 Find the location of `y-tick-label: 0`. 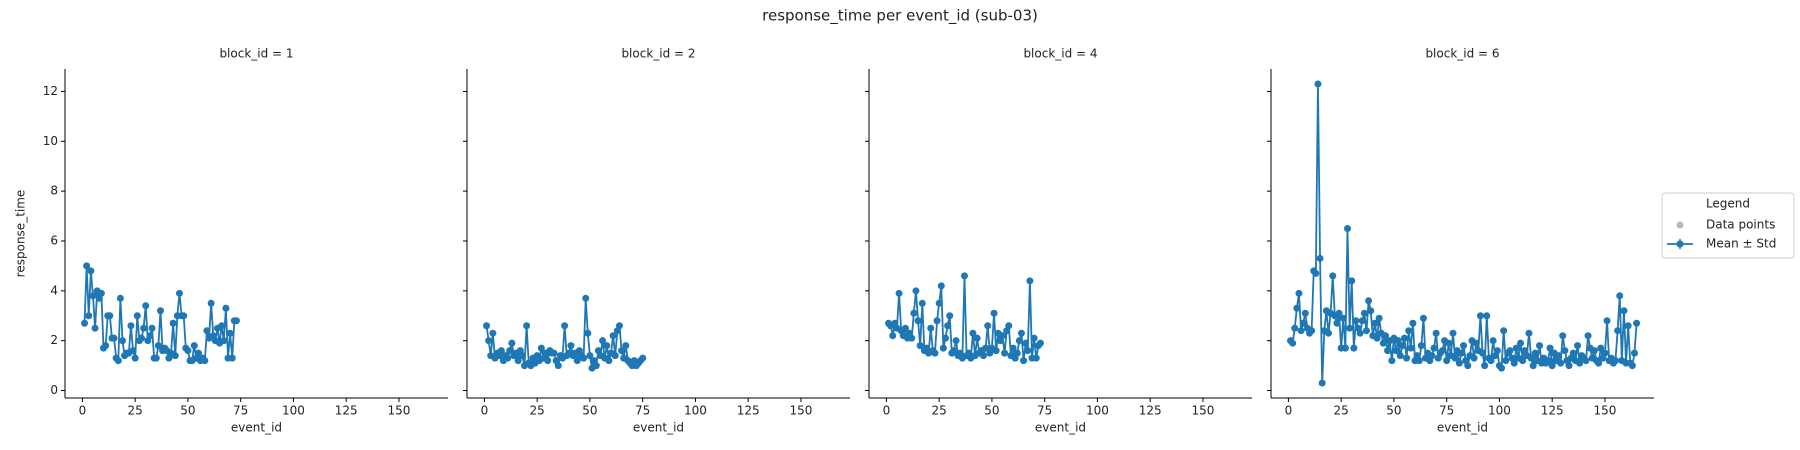

y-tick-label: 0 is located at coordinates (54, 390).